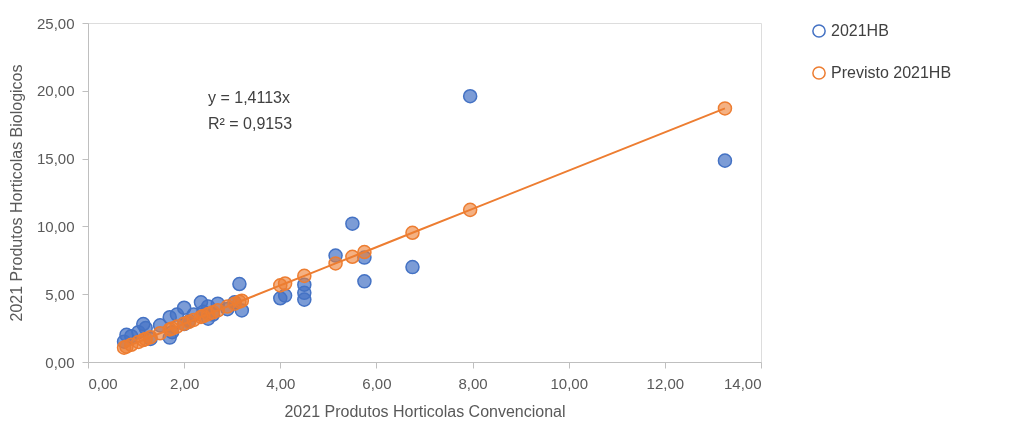 This screenshot has width=1032, height=439. Describe the element at coordinates (55, 91) in the screenshot. I see `y-tick-label: 20,00` at that location.